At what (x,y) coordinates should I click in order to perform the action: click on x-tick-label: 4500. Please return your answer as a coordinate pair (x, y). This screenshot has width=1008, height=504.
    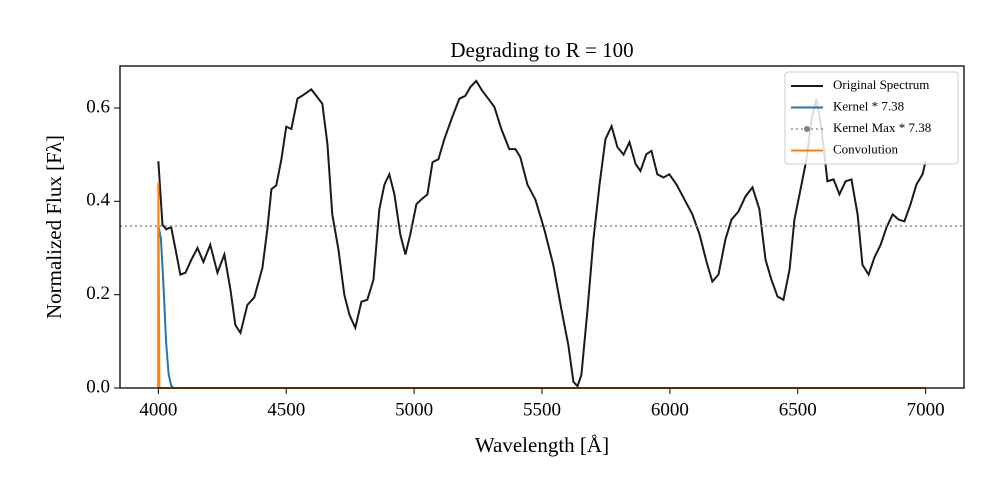
    Looking at the image, I should click on (286, 409).